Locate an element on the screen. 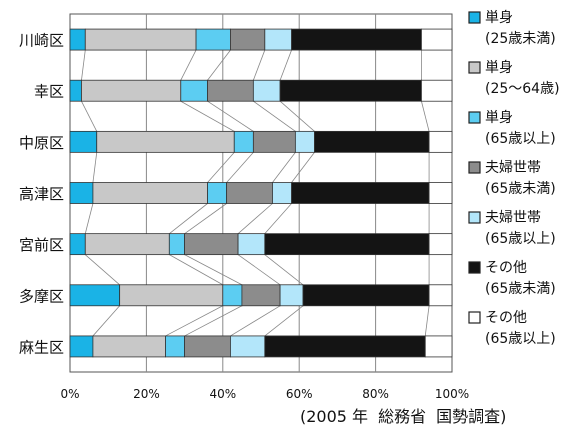  x-tick-label: 20% is located at coordinates (146, 394).